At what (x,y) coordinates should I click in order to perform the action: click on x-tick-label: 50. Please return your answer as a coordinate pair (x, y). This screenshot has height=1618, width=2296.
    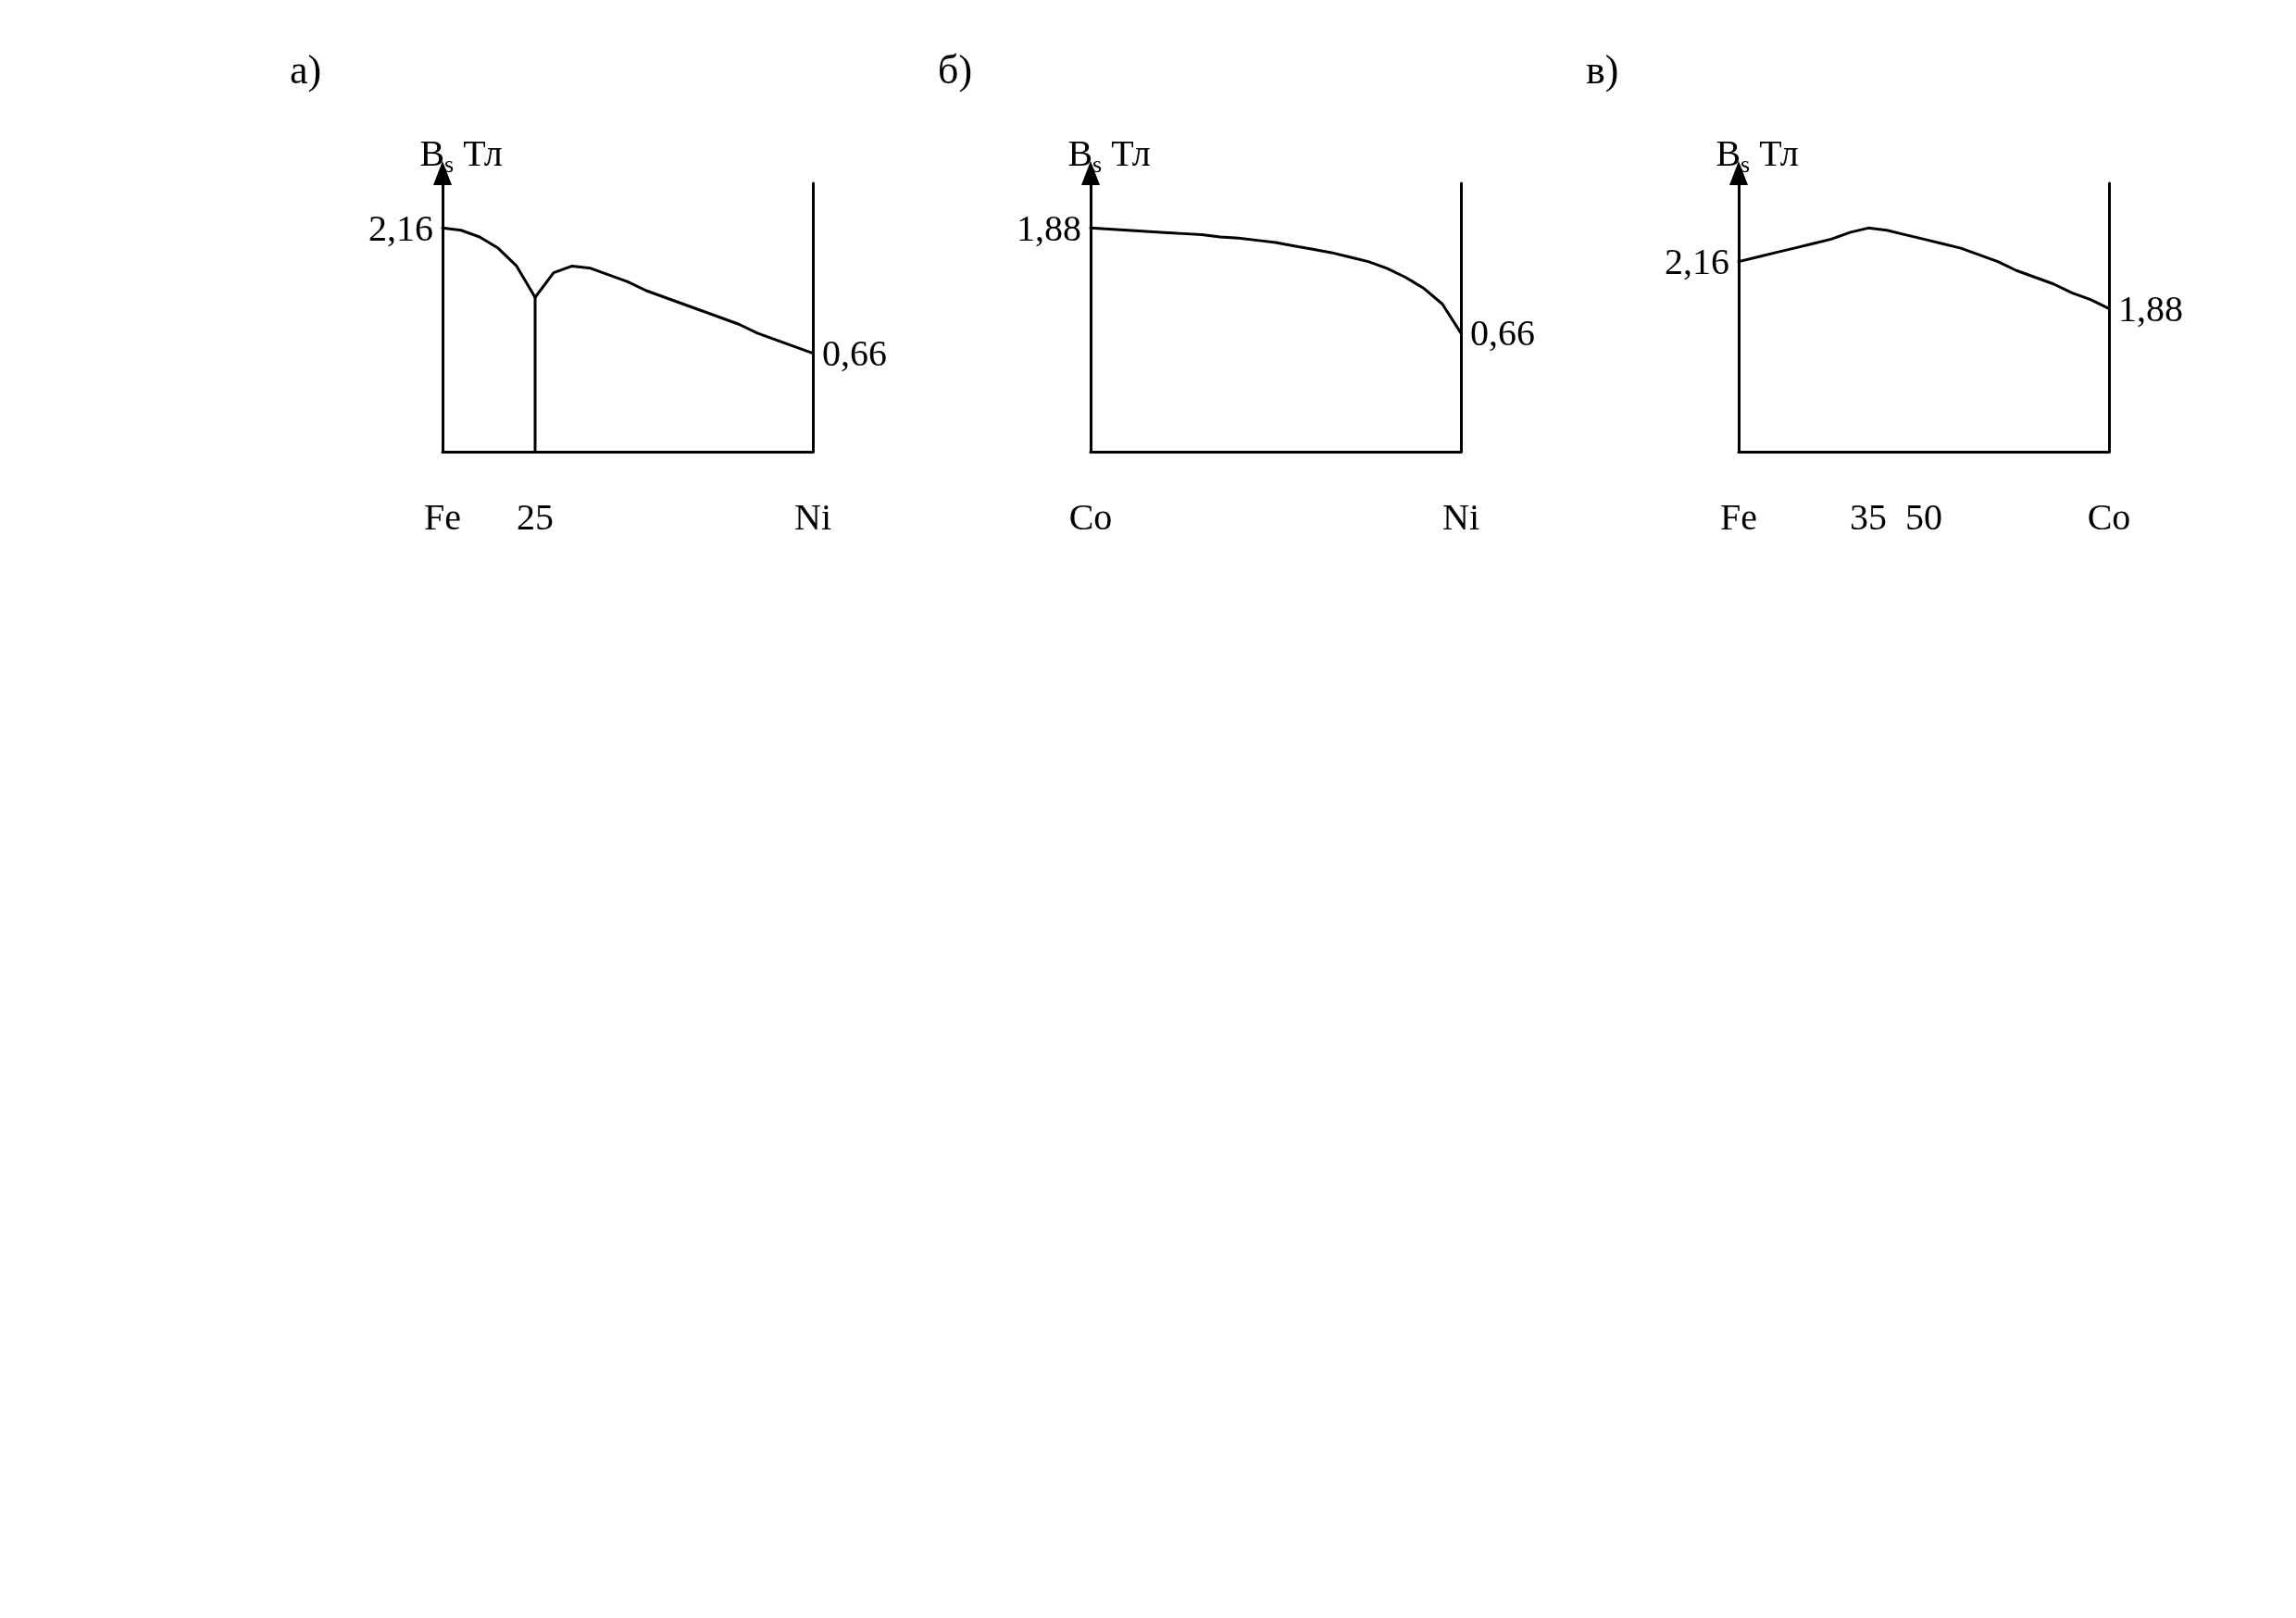
    Looking at the image, I should click on (1923, 516).